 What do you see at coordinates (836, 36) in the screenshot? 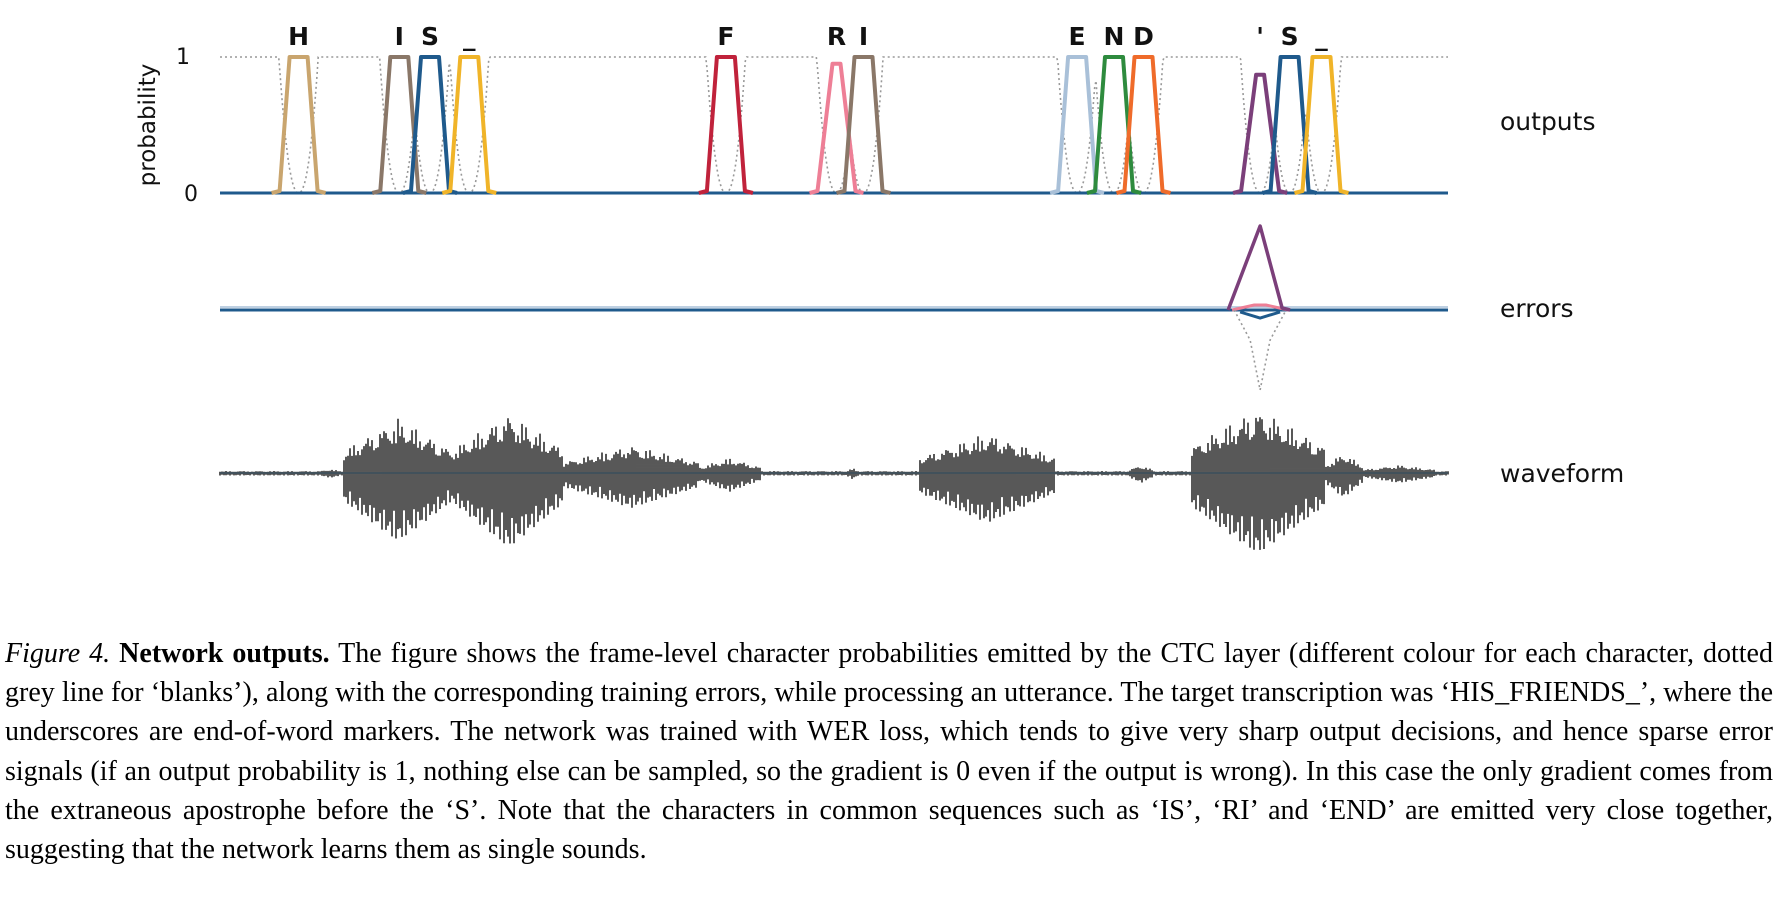
I see `char-label-5: R` at bounding box center [836, 36].